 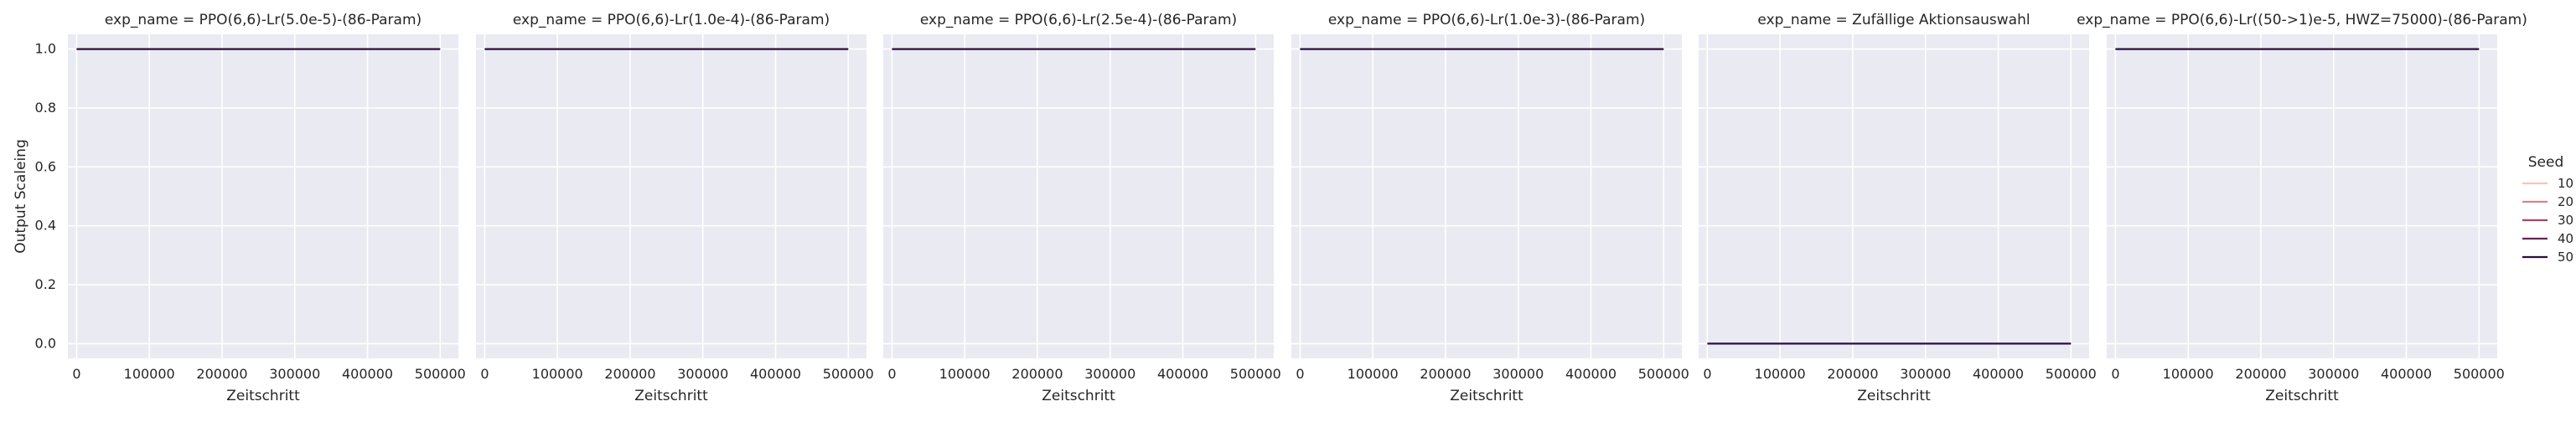 I want to click on legend-title: Seed, so click(x=2546, y=162).